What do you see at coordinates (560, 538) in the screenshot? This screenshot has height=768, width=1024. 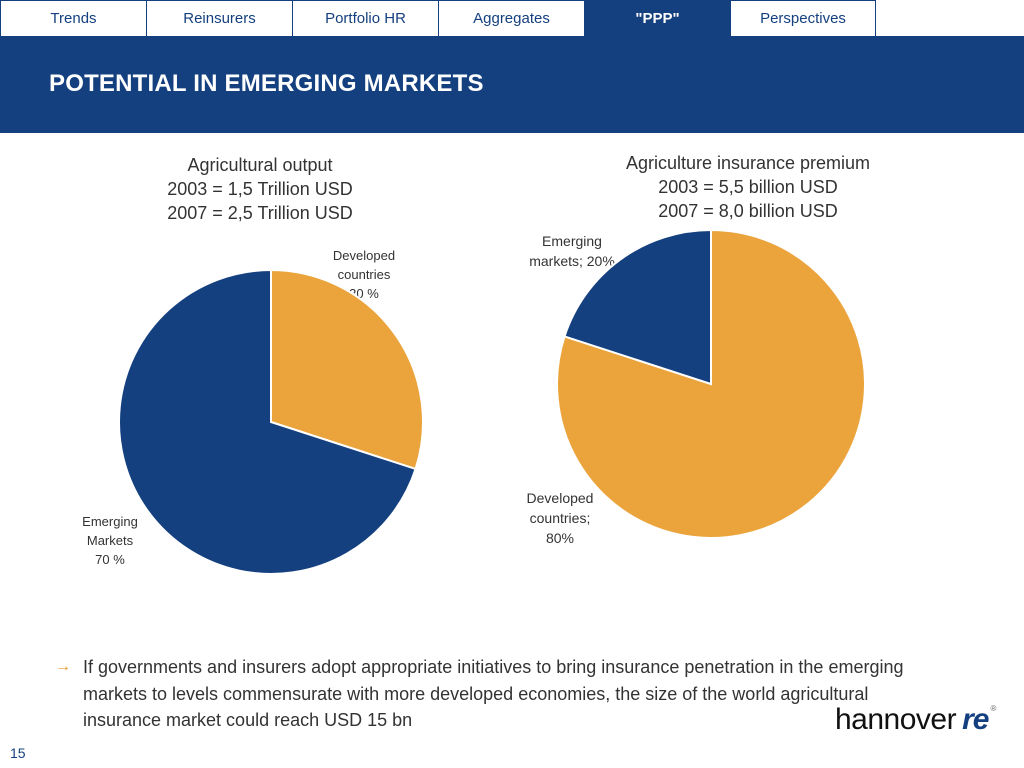 I see `slice-label-line: 80%` at bounding box center [560, 538].